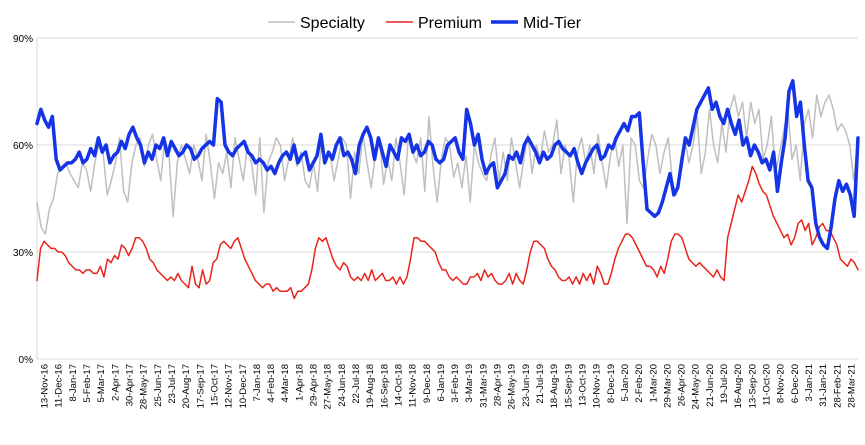 The image size is (865, 445). What do you see at coordinates (314, 385) in the screenshot?
I see `x-tick-label: 29-Apr-18` at bounding box center [314, 385].